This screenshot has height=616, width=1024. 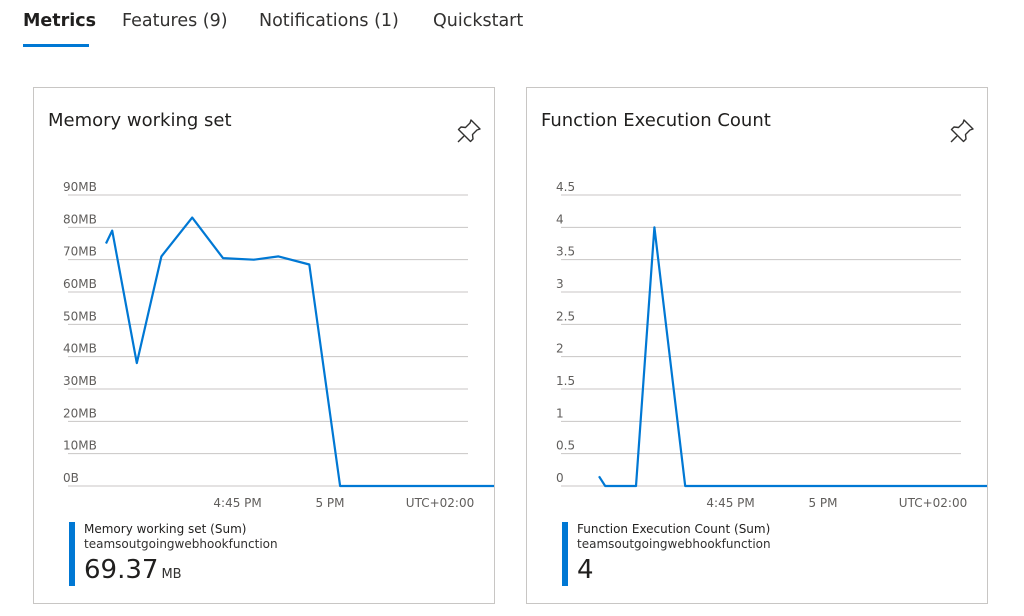 I want to click on y-tick-label: 1.5, so click(x=565, y=381).